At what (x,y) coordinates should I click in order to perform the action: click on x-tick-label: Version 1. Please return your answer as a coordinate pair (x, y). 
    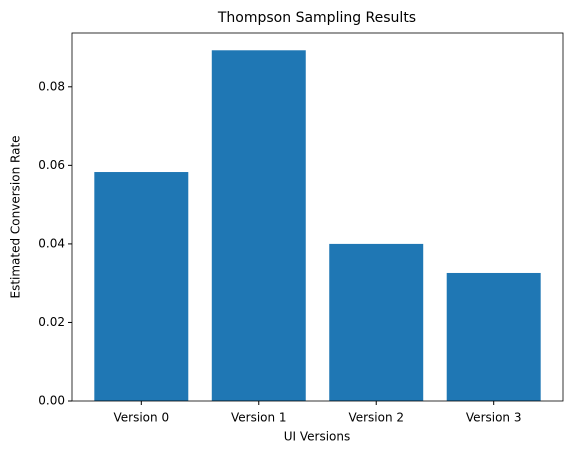
    Looking at the image, I should click on (259, 418).